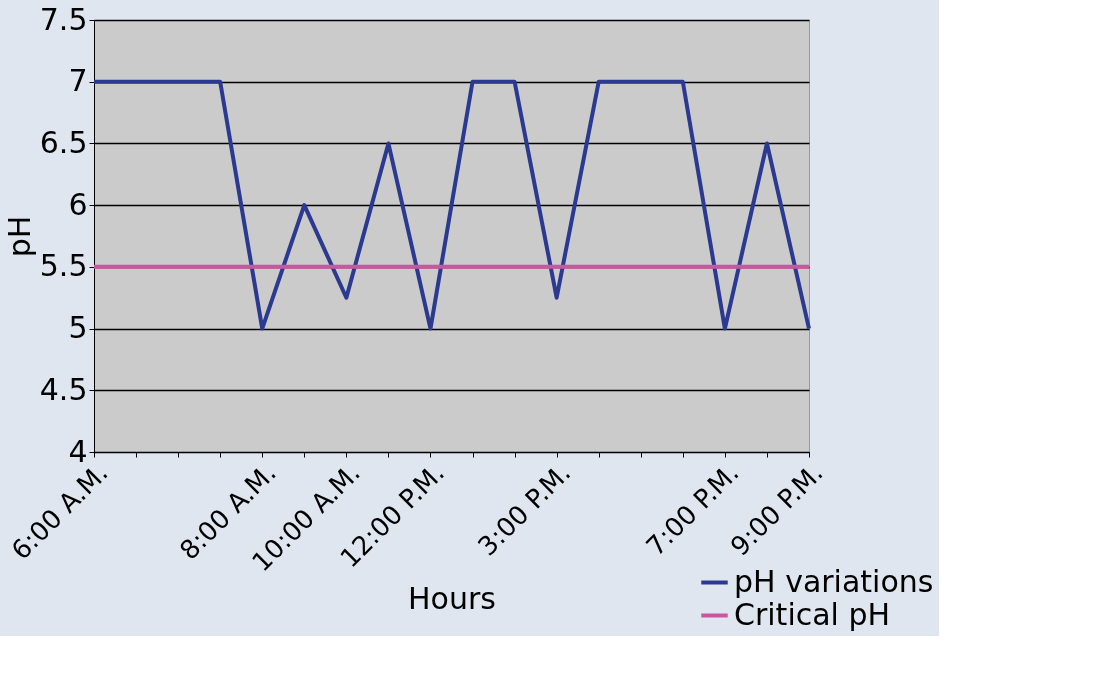 The height and width of the screenshot is (680, 1101). Describe the element at coordinates (19, 236) in the screenshot. I see `y-axis-title: pH` at that location.